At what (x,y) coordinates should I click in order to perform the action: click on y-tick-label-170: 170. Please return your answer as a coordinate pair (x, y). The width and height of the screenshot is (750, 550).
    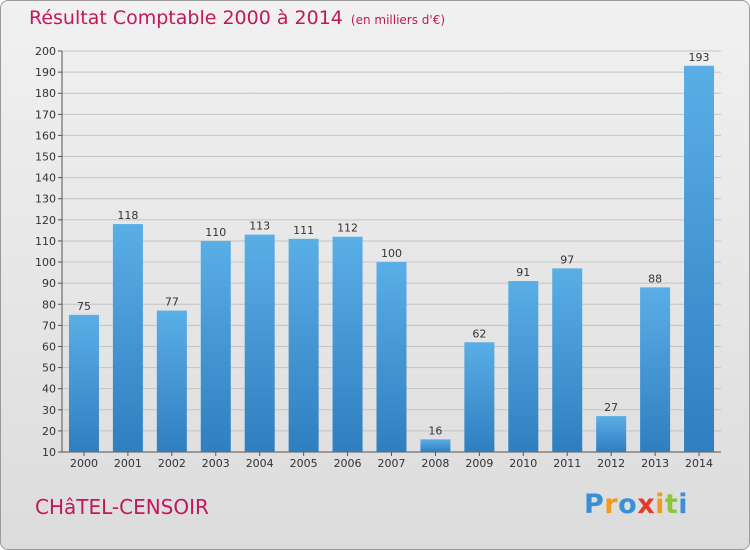
    Looking at the image, I should click on (45, 114).